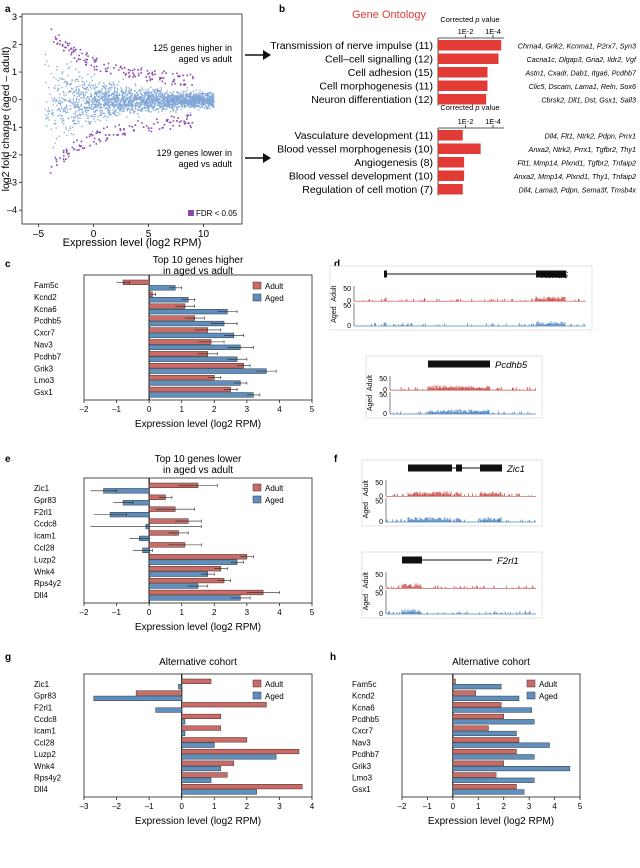  What do you see at coordinates (466, 31) in the screenshot?
I see `pvalue-tick-label: 1E-2` at bounding box center [466, 31].